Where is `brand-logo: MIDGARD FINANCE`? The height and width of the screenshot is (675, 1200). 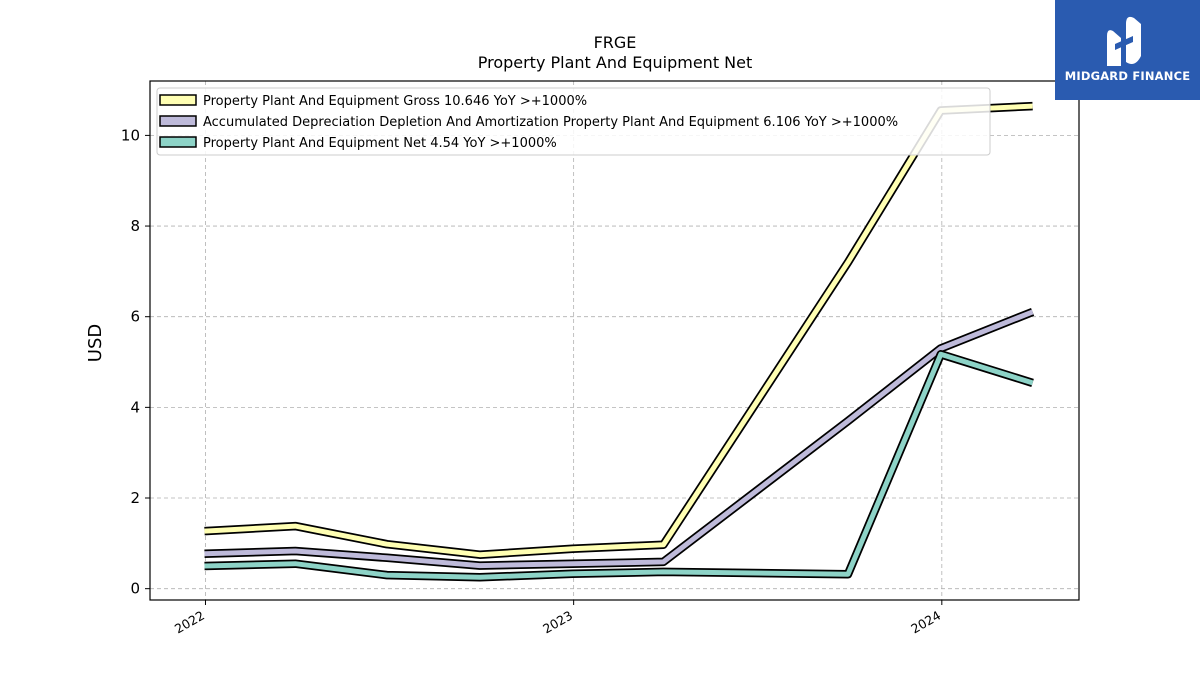 brand-logo: MIDGARD FINANCE is located at coordinates (1127, 50).